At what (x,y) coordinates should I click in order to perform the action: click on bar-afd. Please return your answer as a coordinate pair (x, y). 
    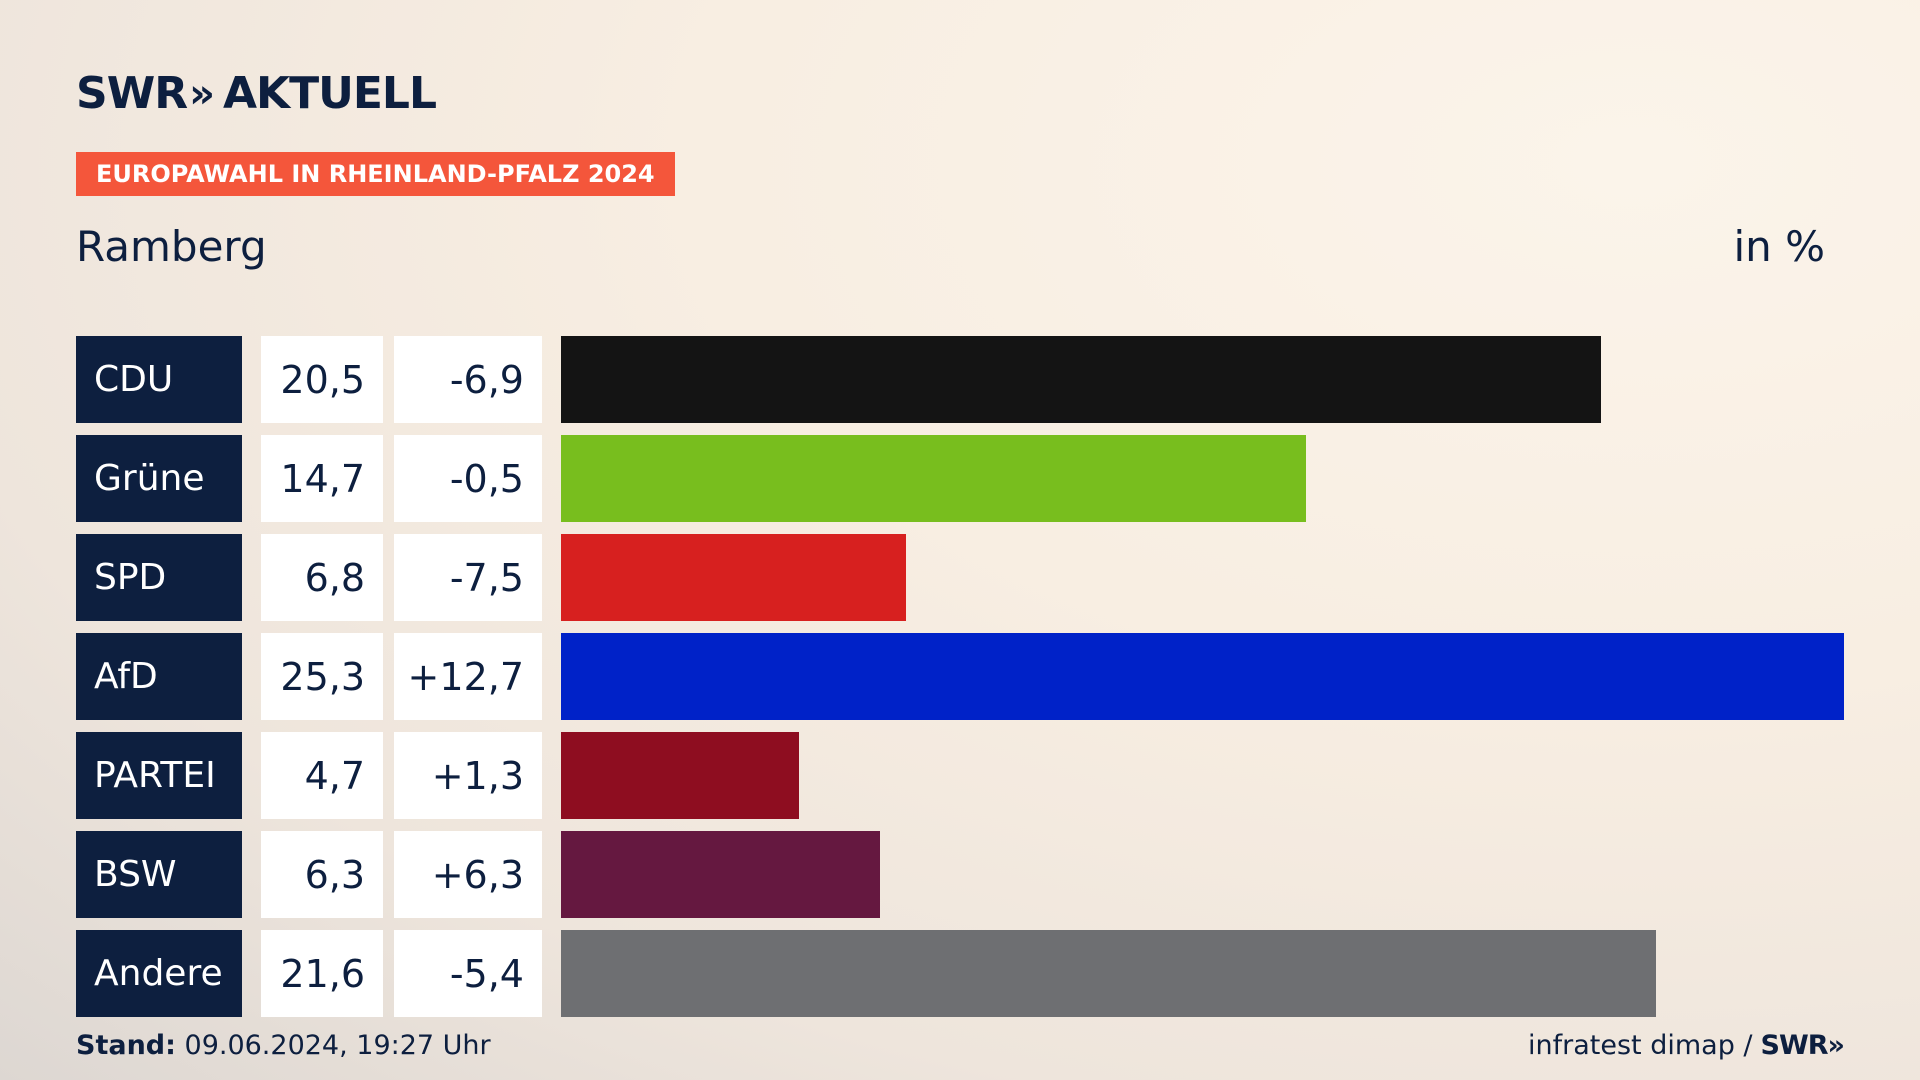
    Looking at the image, I should click on (1202, 676).